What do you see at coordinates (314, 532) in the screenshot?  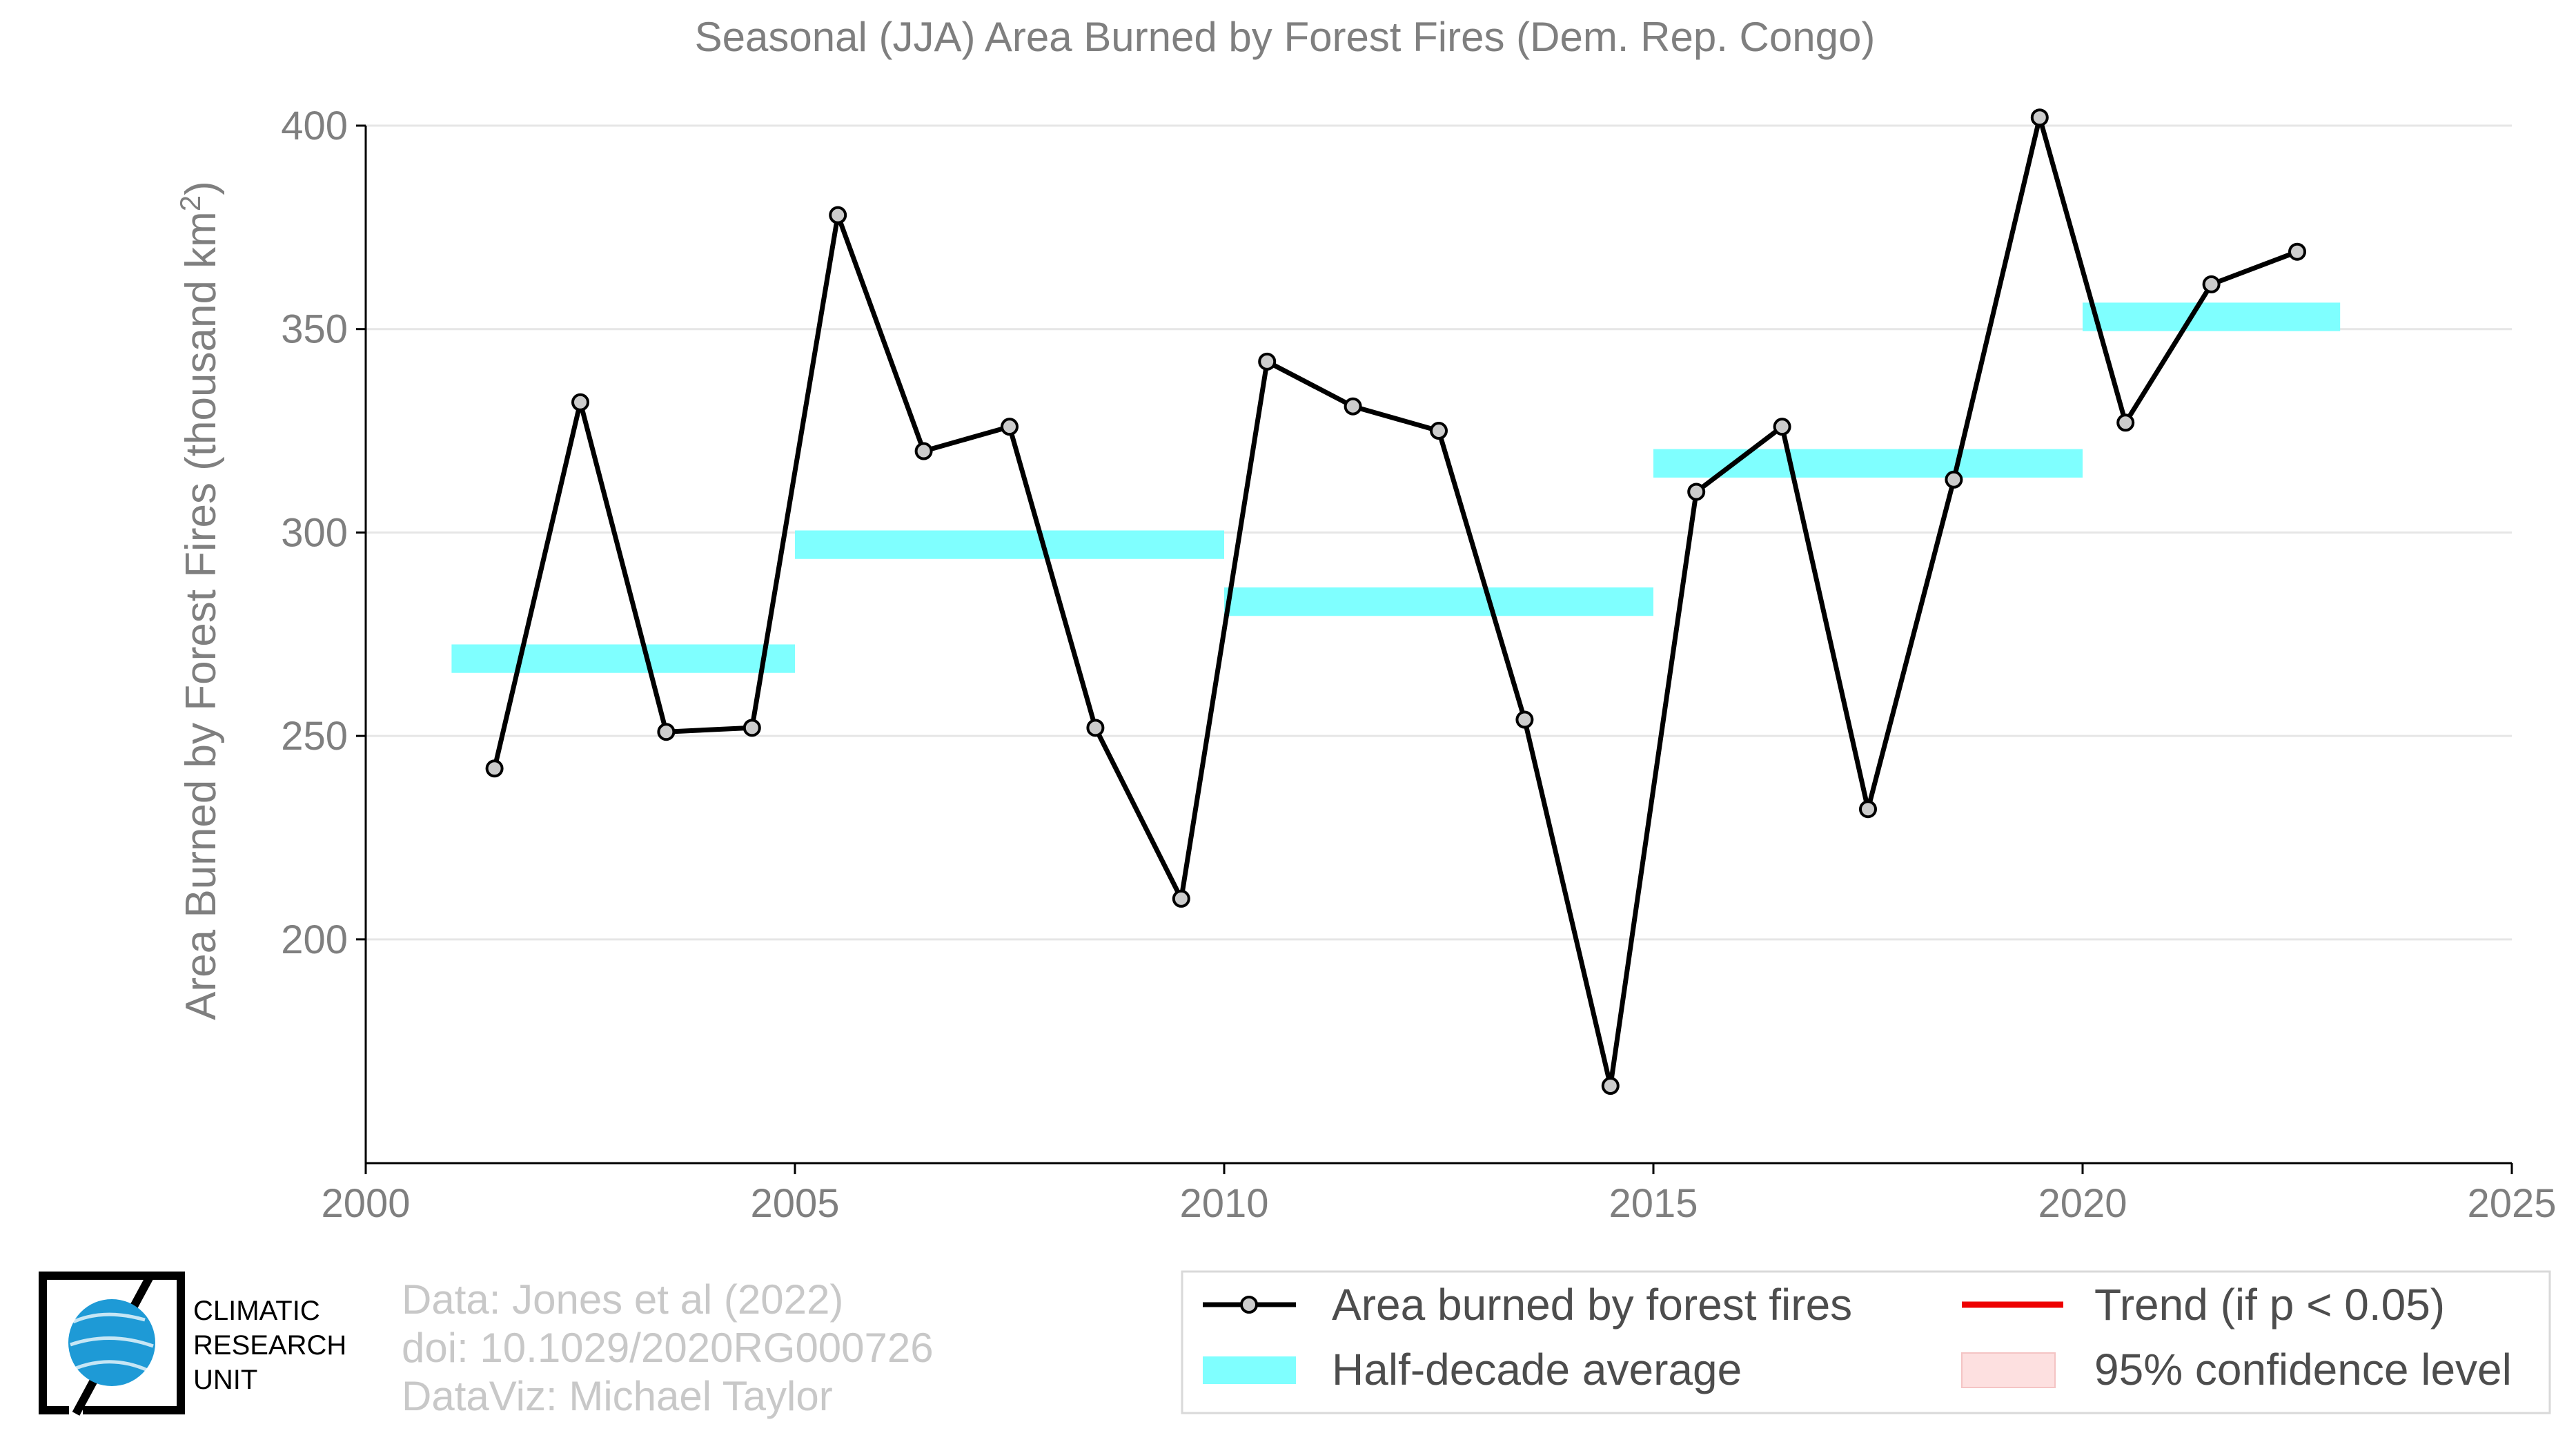 I see `y-tick-label-300: 300` at bounding box center [314, 532].